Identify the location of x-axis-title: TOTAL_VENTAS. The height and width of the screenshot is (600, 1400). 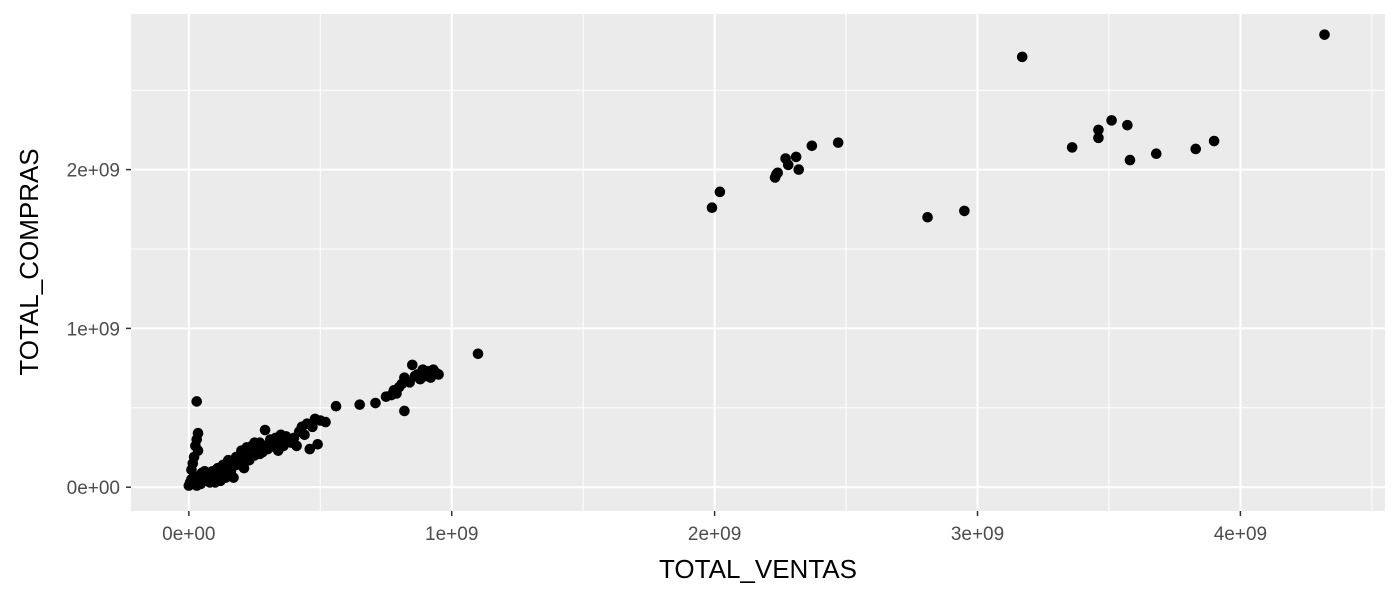
(758, 569).